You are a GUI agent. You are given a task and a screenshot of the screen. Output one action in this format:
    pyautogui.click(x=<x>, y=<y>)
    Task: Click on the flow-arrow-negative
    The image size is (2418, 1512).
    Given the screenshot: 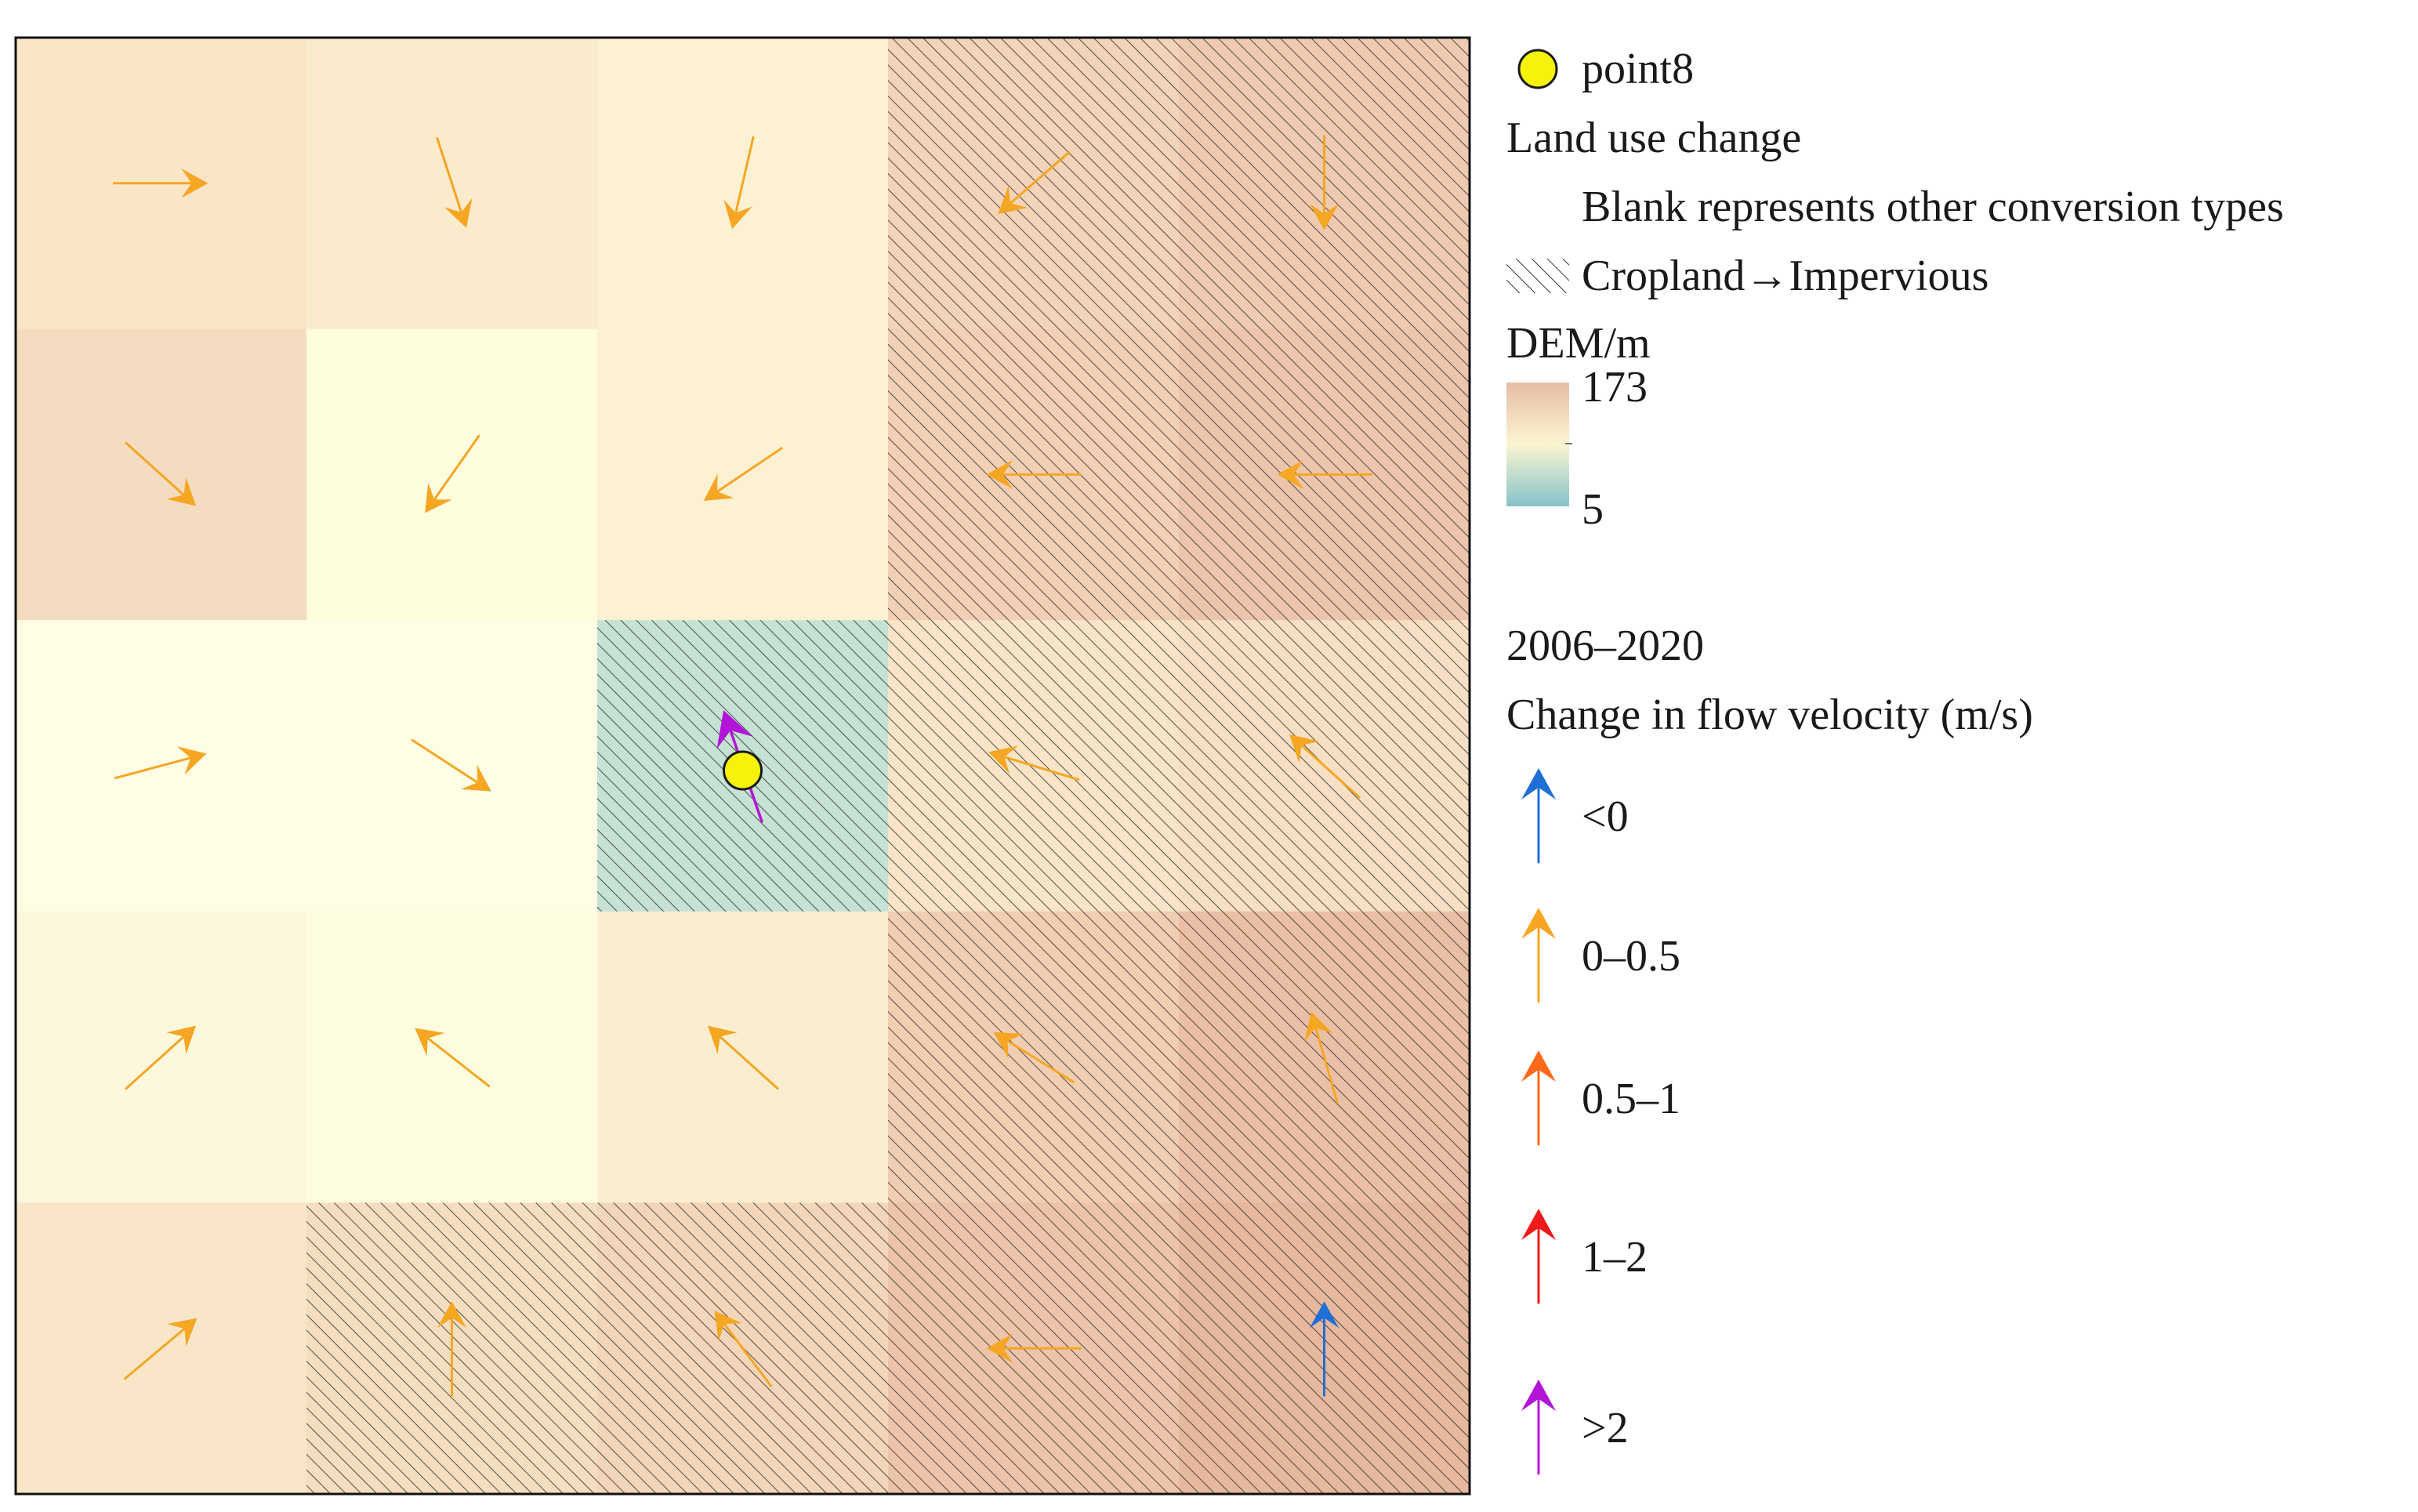 What is the action you would take?
    pyautogui.click(x=1324, y=1349)
    